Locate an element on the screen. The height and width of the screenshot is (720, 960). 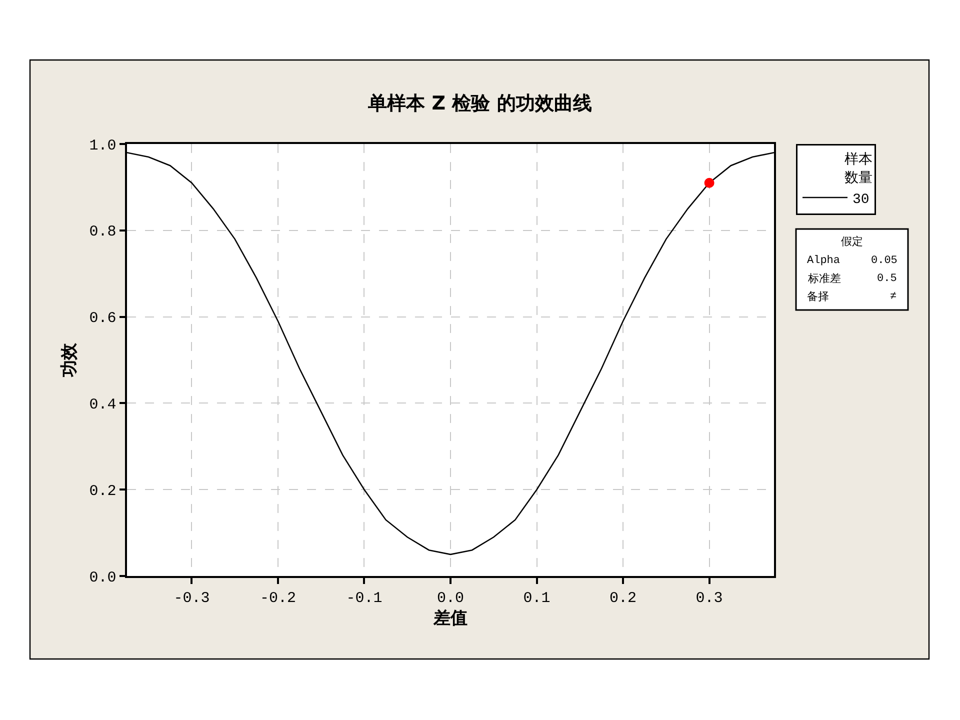
y-tick-label: 1.0 is located at coordinates (102, 145).